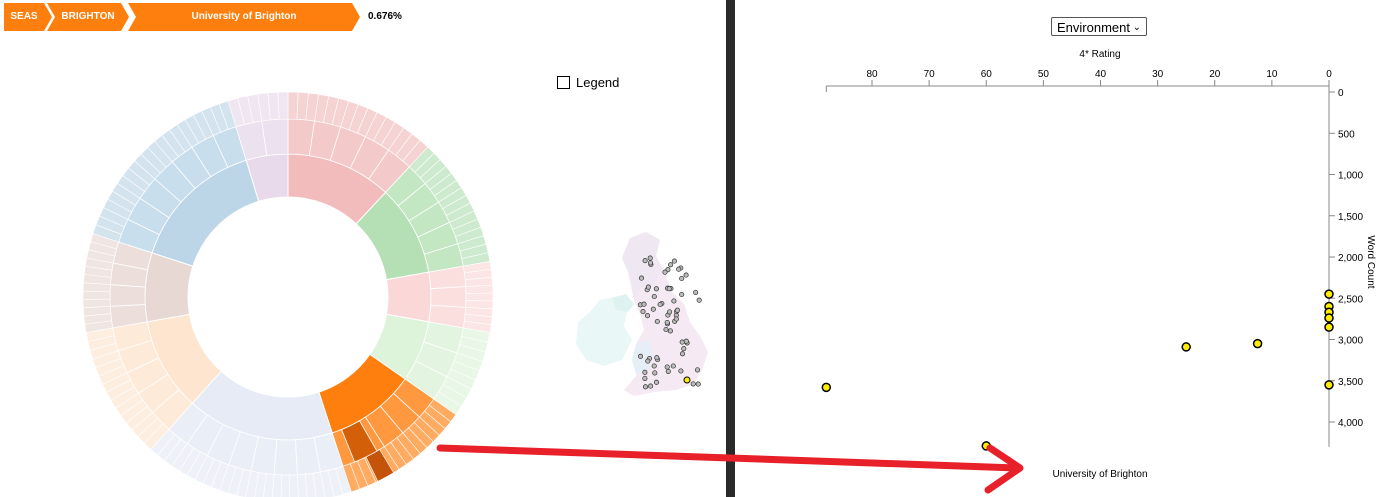 This screenshot has width=1382, height=497. Describe the element at coordinates (1346, 134) in the screenshot. I see `y-axis-tick-label: 500` at that location.